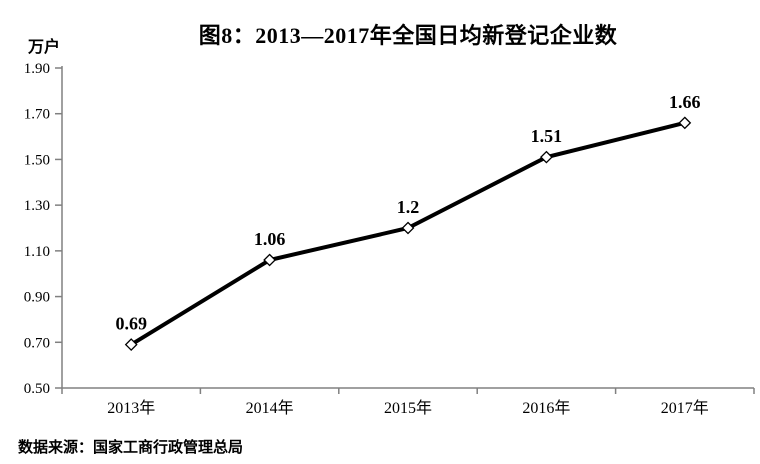 The image size is (760, 464). What do you see at coordinates (408, 207) in the screenshot?
I see `data-point-label: 1.2` at bounding box center [408, 207].